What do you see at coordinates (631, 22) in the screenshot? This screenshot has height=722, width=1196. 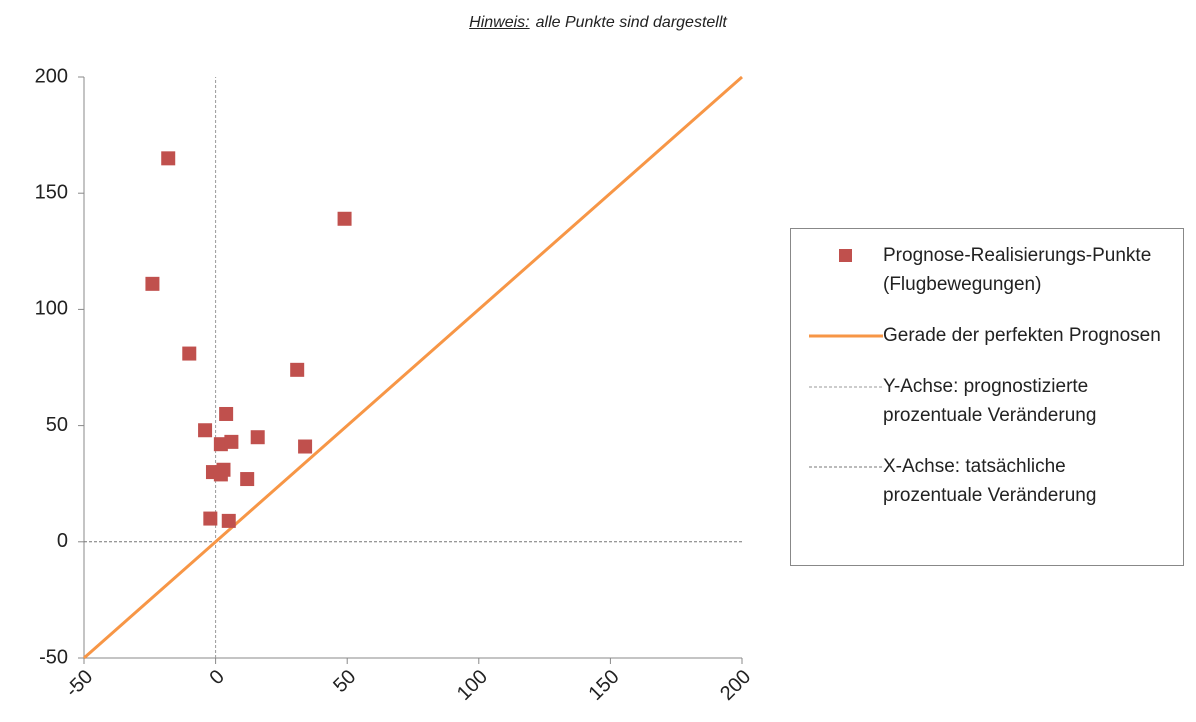 I see `title-text: alle Punkte sind dargestellt` at bounding box center [631, 22].